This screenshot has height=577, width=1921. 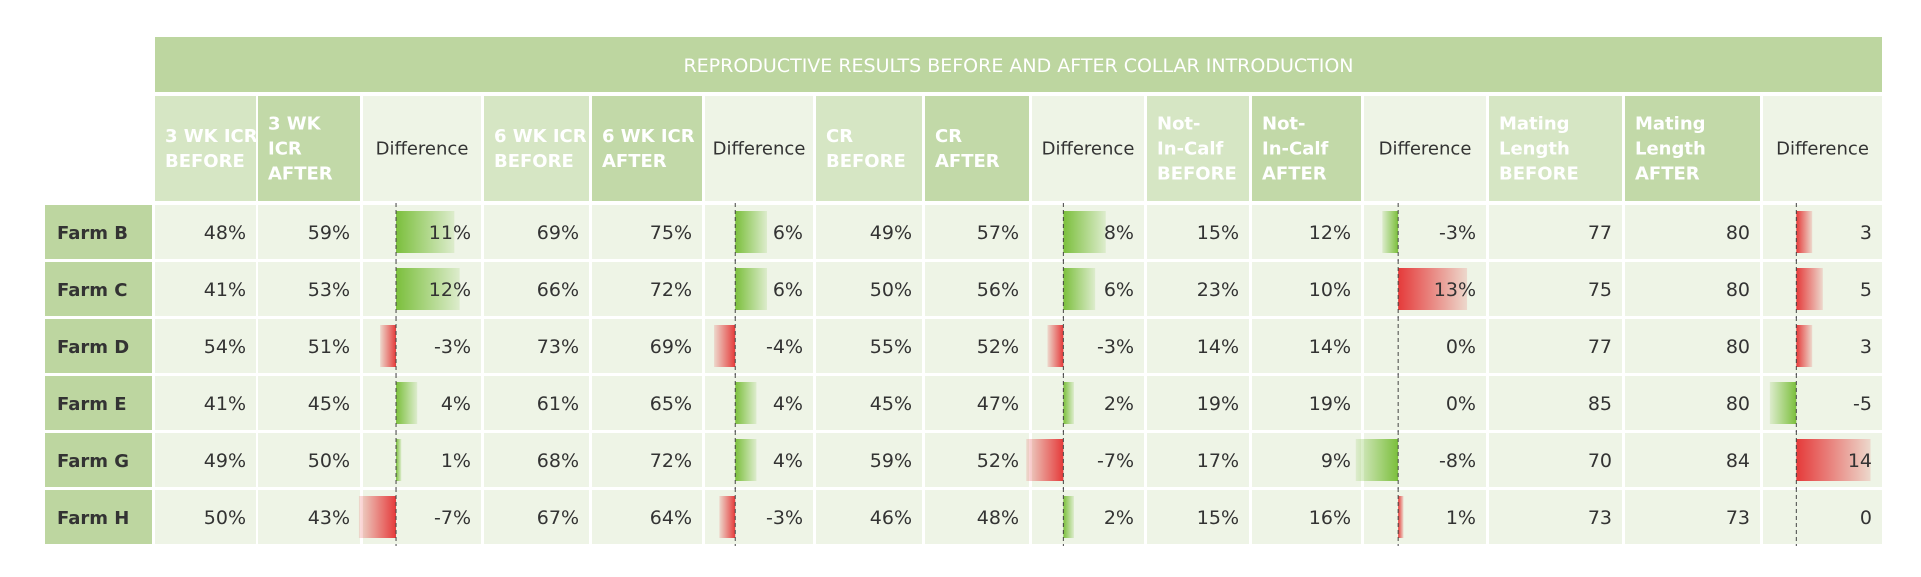 I want to click on cell-value: 65%, so click(x=671, y=404).